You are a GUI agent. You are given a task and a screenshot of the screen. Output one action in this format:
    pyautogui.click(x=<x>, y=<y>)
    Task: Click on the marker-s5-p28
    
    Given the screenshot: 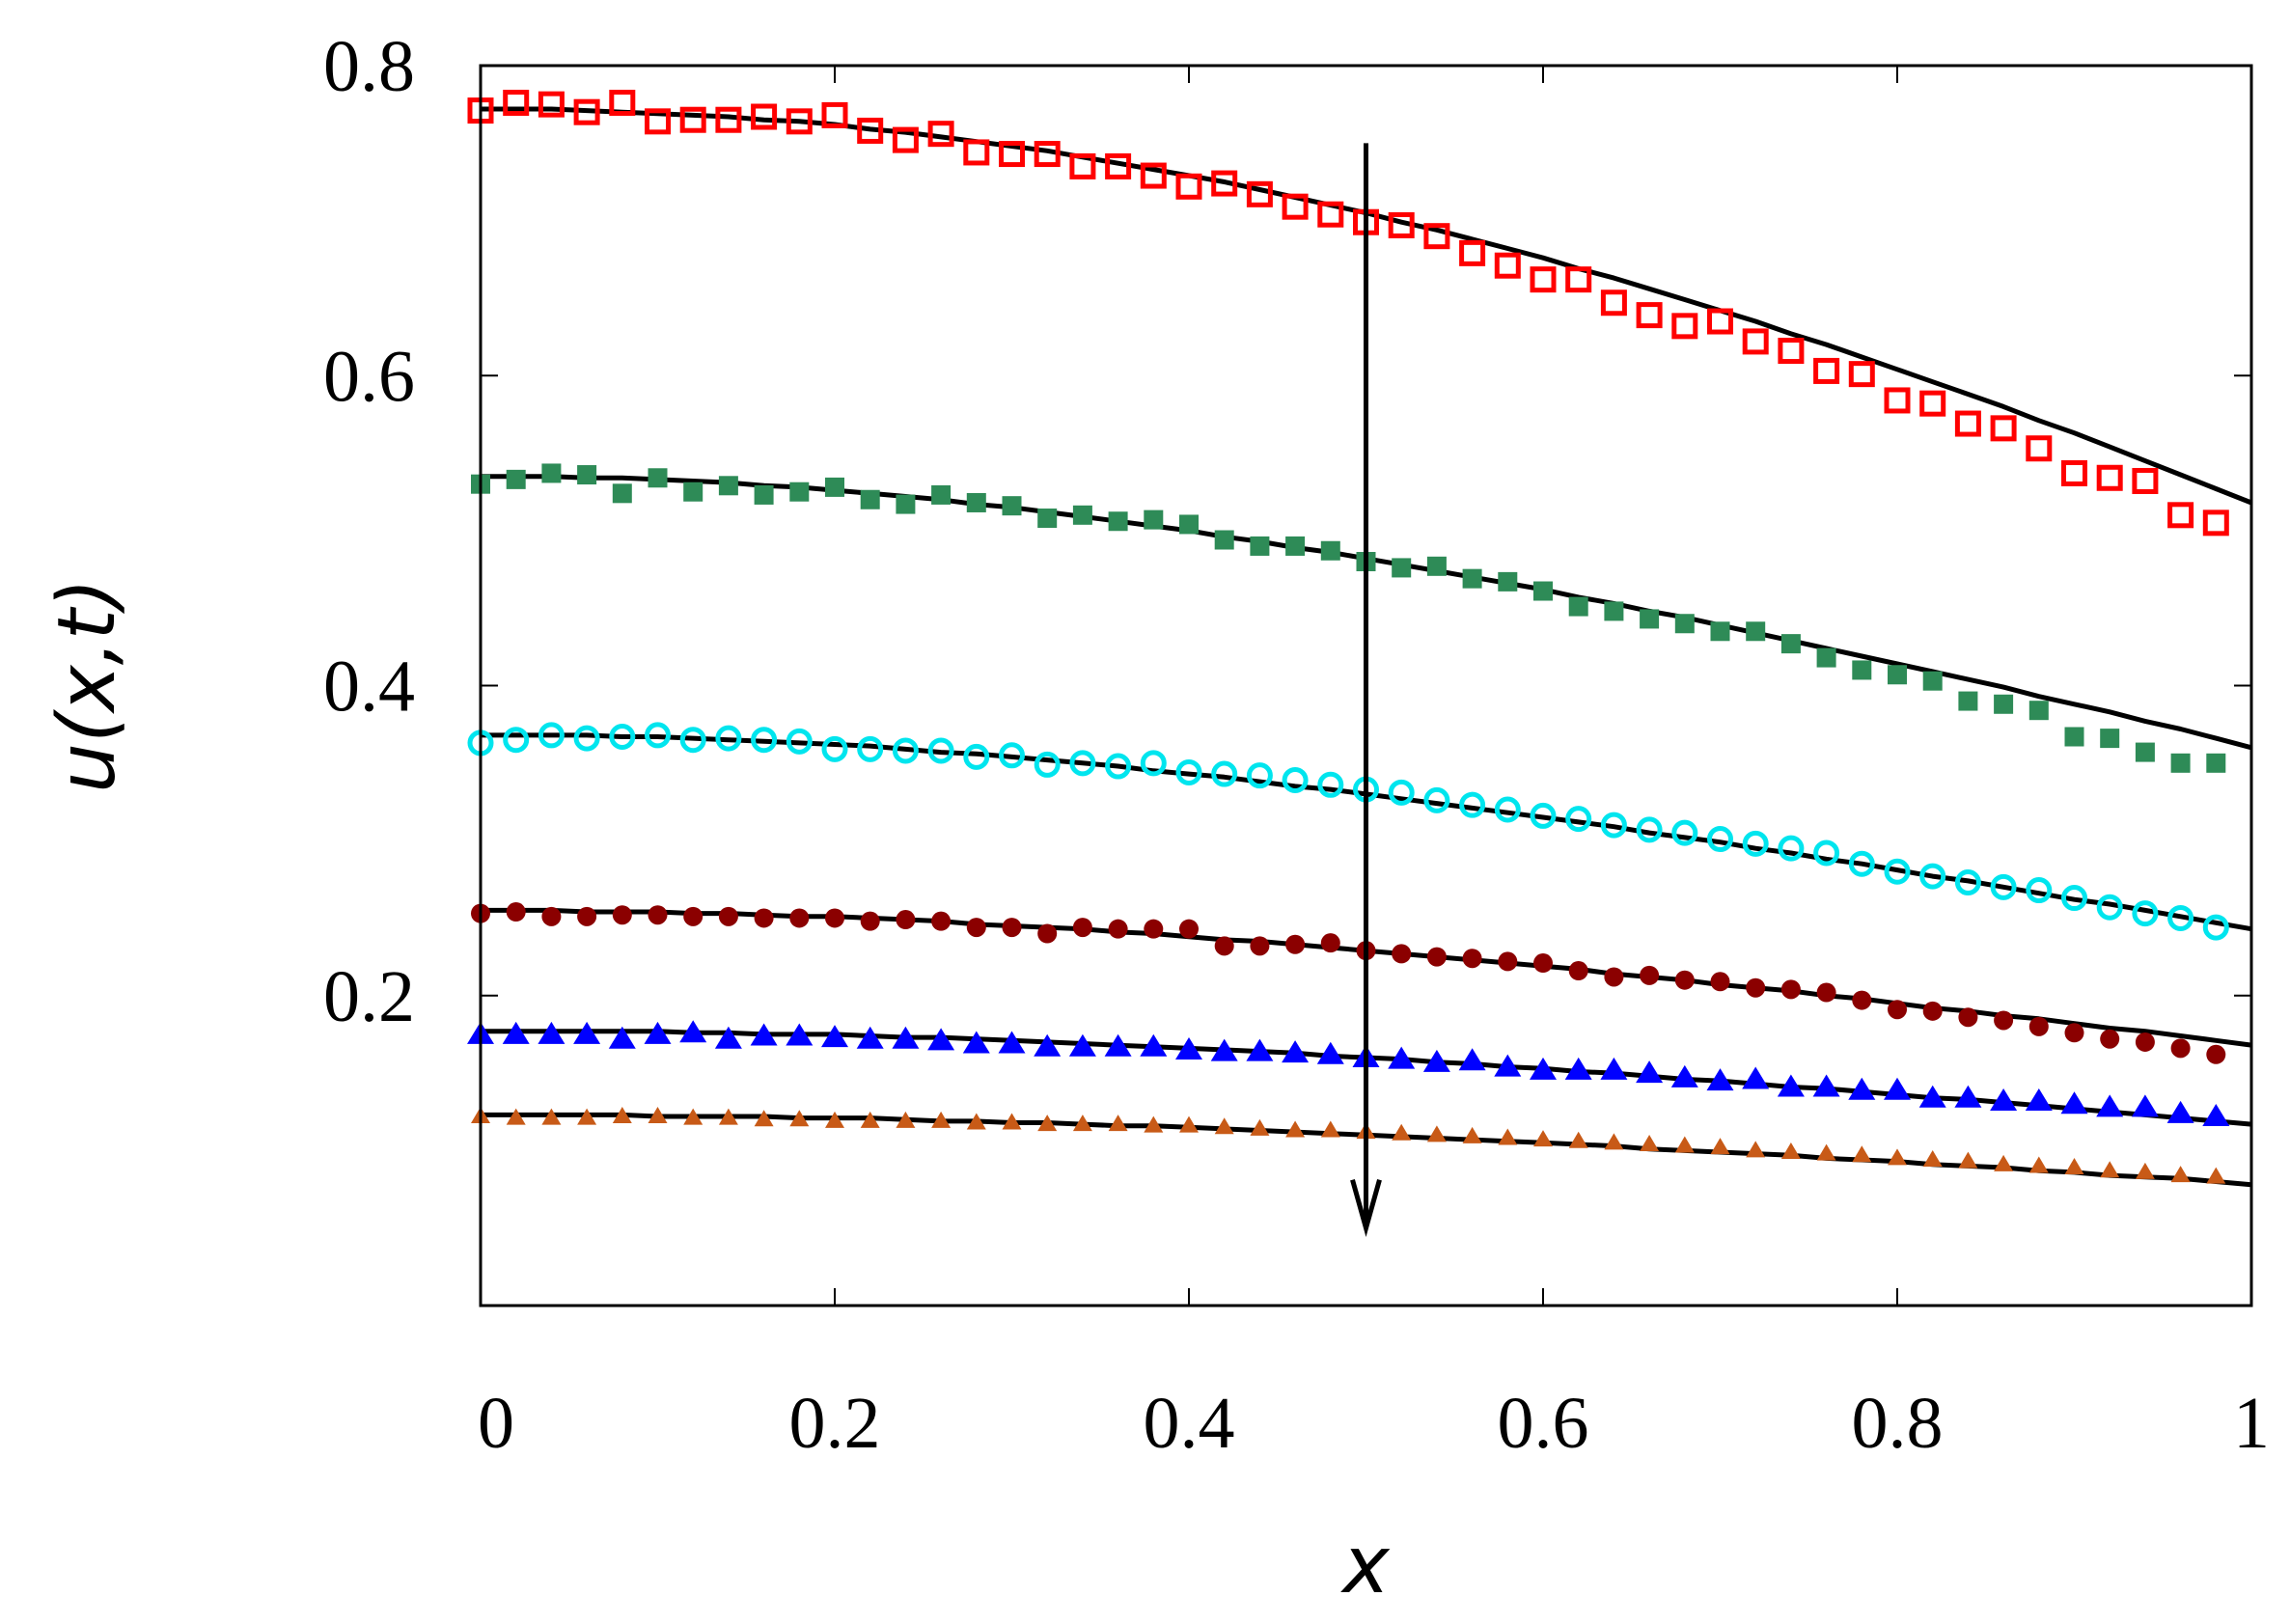 What is the action you would take?
    pyautogui.click(x=1436, y=1061)
    